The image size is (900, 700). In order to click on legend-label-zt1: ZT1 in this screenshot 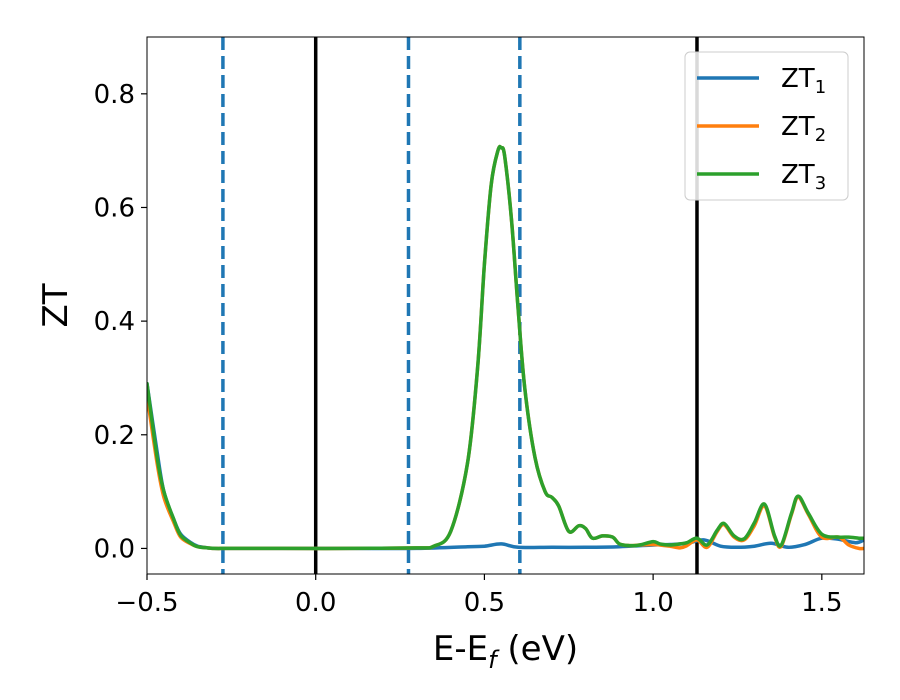, I will do `click(803, 81)`.